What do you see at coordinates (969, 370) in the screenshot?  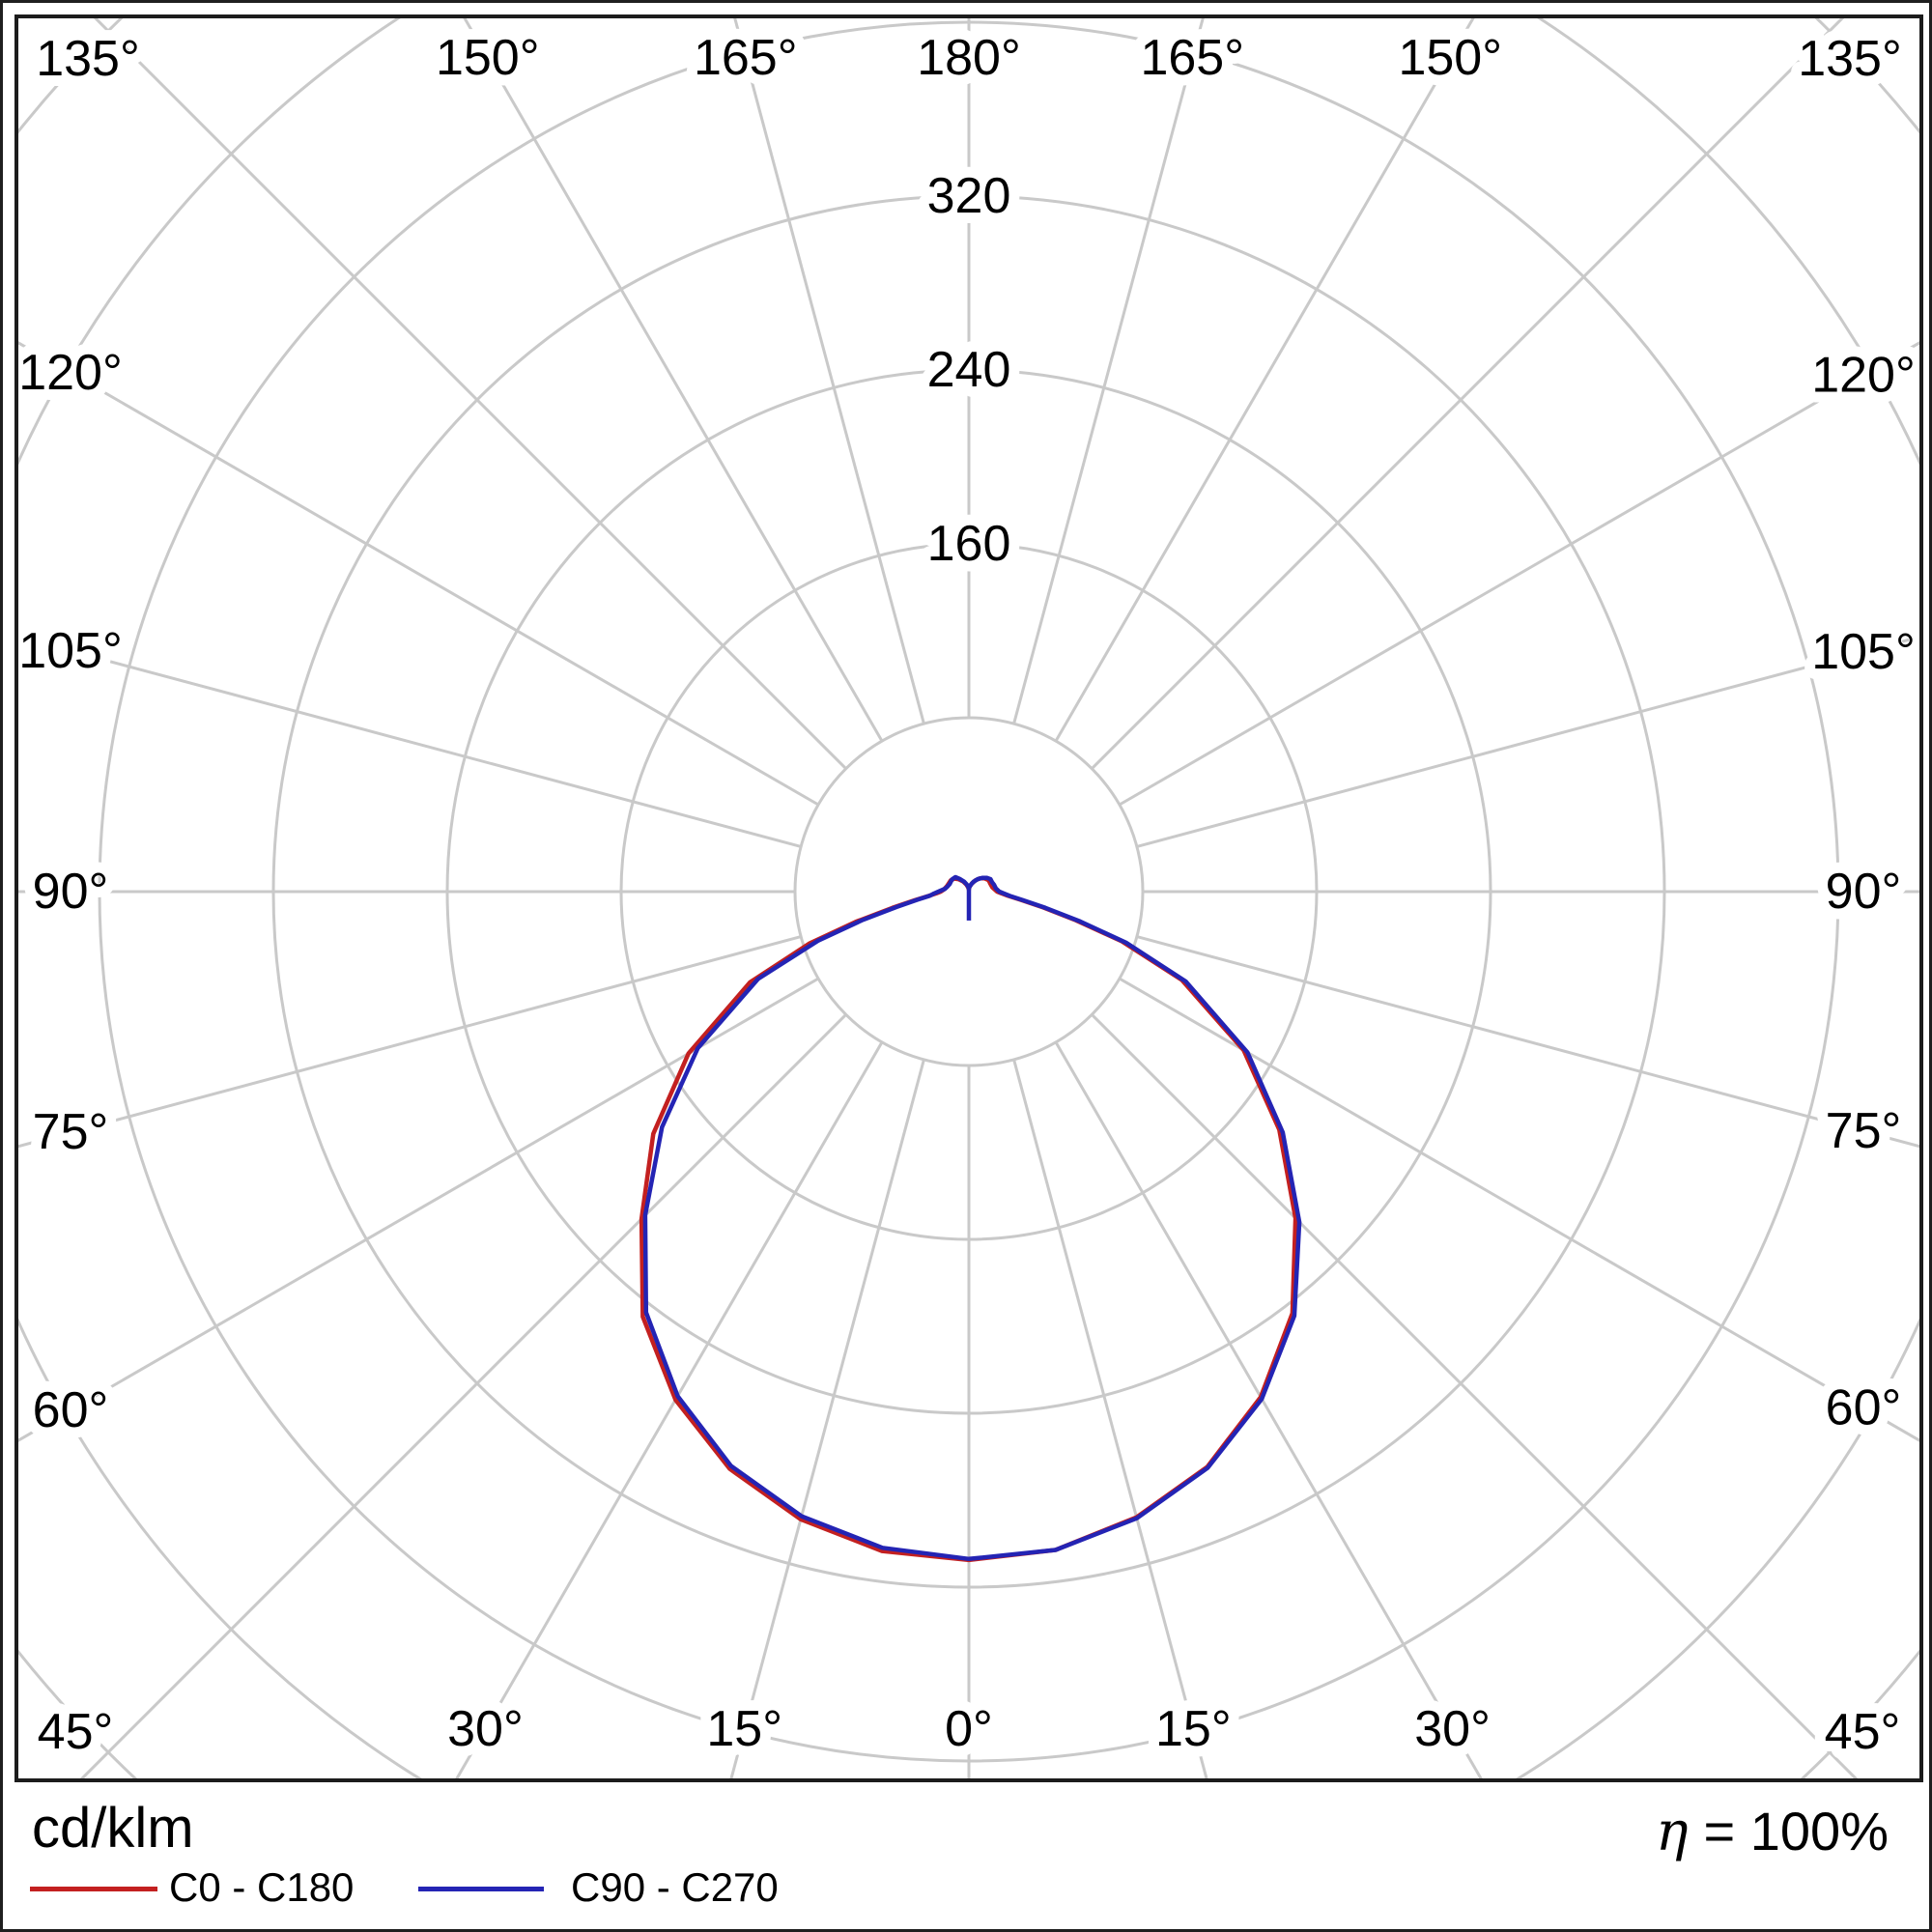 I see `radial-tick-label: 240` at bounding box center [969, 370].